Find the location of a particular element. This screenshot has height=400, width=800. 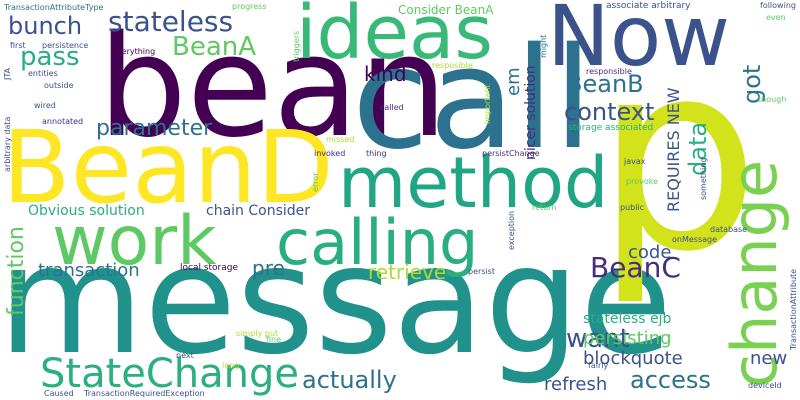

word-entities: entities is located at coordinates (43, 73).